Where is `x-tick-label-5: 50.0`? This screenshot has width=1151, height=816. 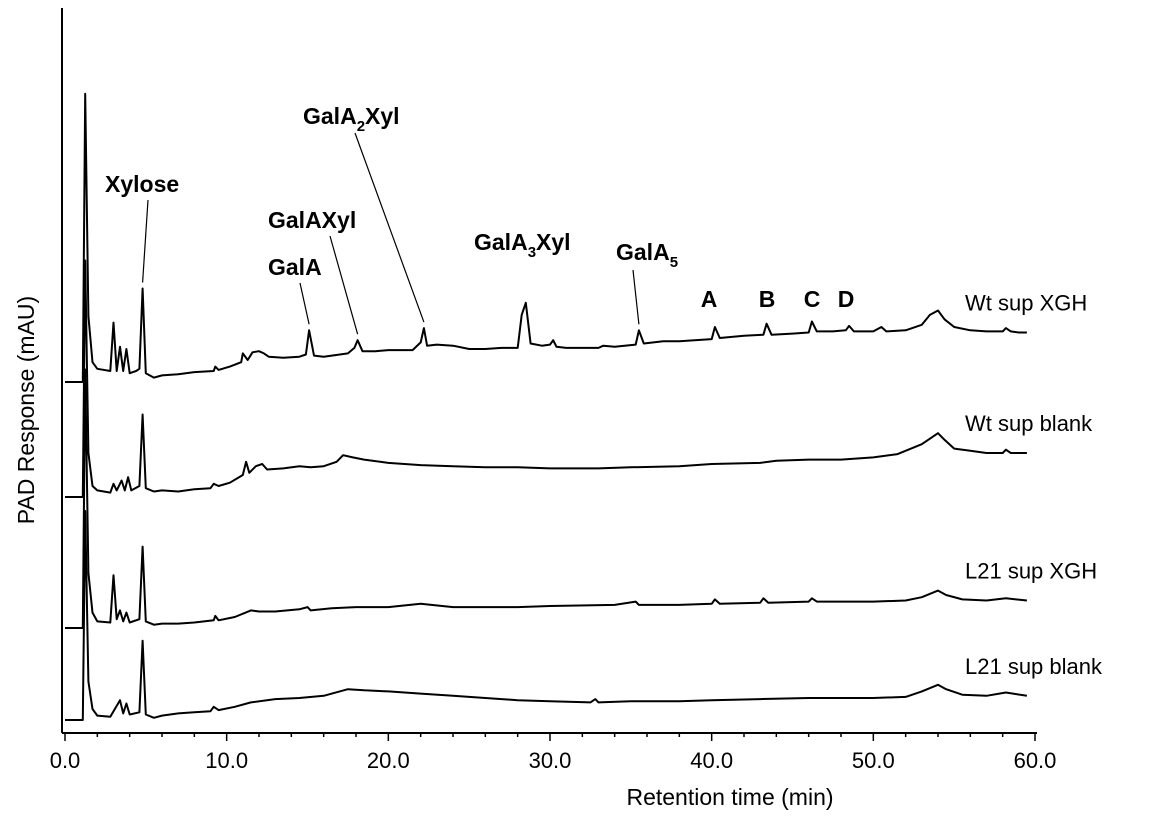
x-tick-label-5: 50.0 is located at coordinates (873, 760).